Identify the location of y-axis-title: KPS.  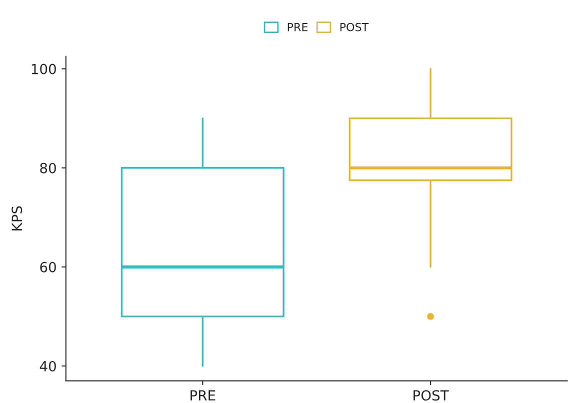
(17, 218).